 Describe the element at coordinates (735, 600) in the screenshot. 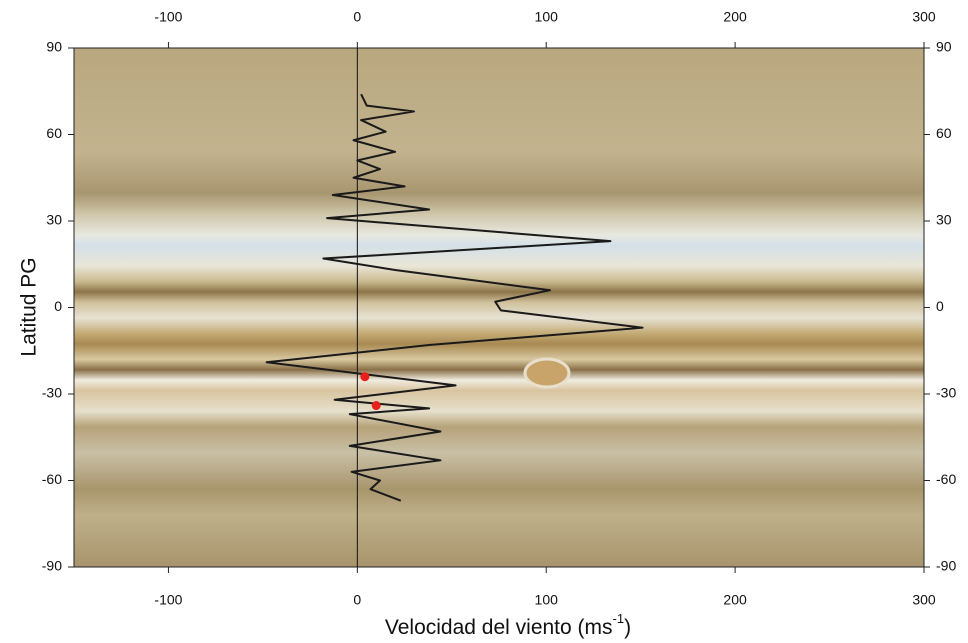

I see `x-tick-label: 200` at that location.